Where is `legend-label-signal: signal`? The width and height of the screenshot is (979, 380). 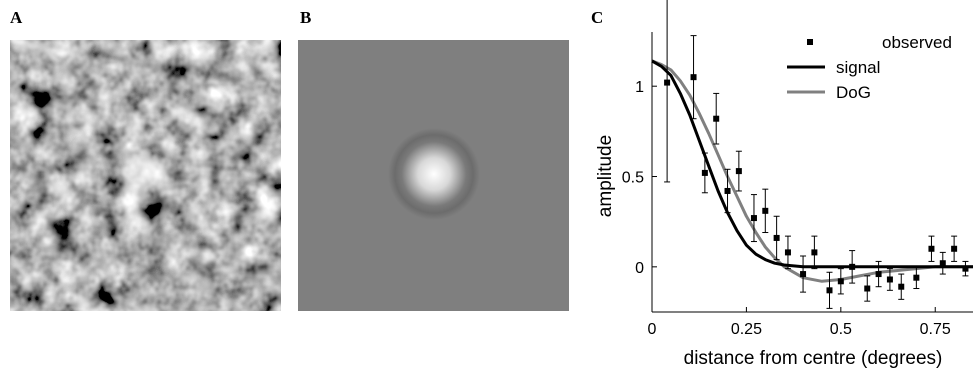
legend-label-signal: signal is located at coordinates (858, 67).